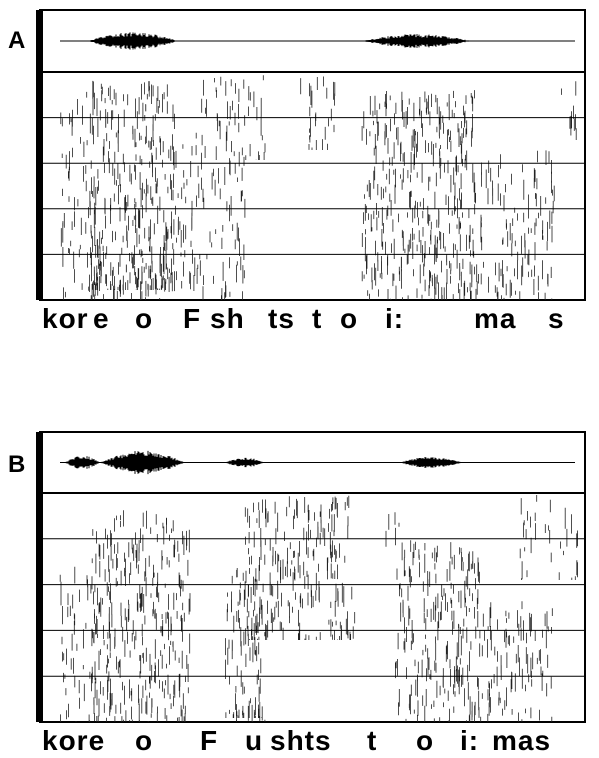 Image resolution: width=599 pixels, height=758 pixels. Describe the element at coordinates (16, 40) in the screenshot. I see `panel-label: A` at that location.